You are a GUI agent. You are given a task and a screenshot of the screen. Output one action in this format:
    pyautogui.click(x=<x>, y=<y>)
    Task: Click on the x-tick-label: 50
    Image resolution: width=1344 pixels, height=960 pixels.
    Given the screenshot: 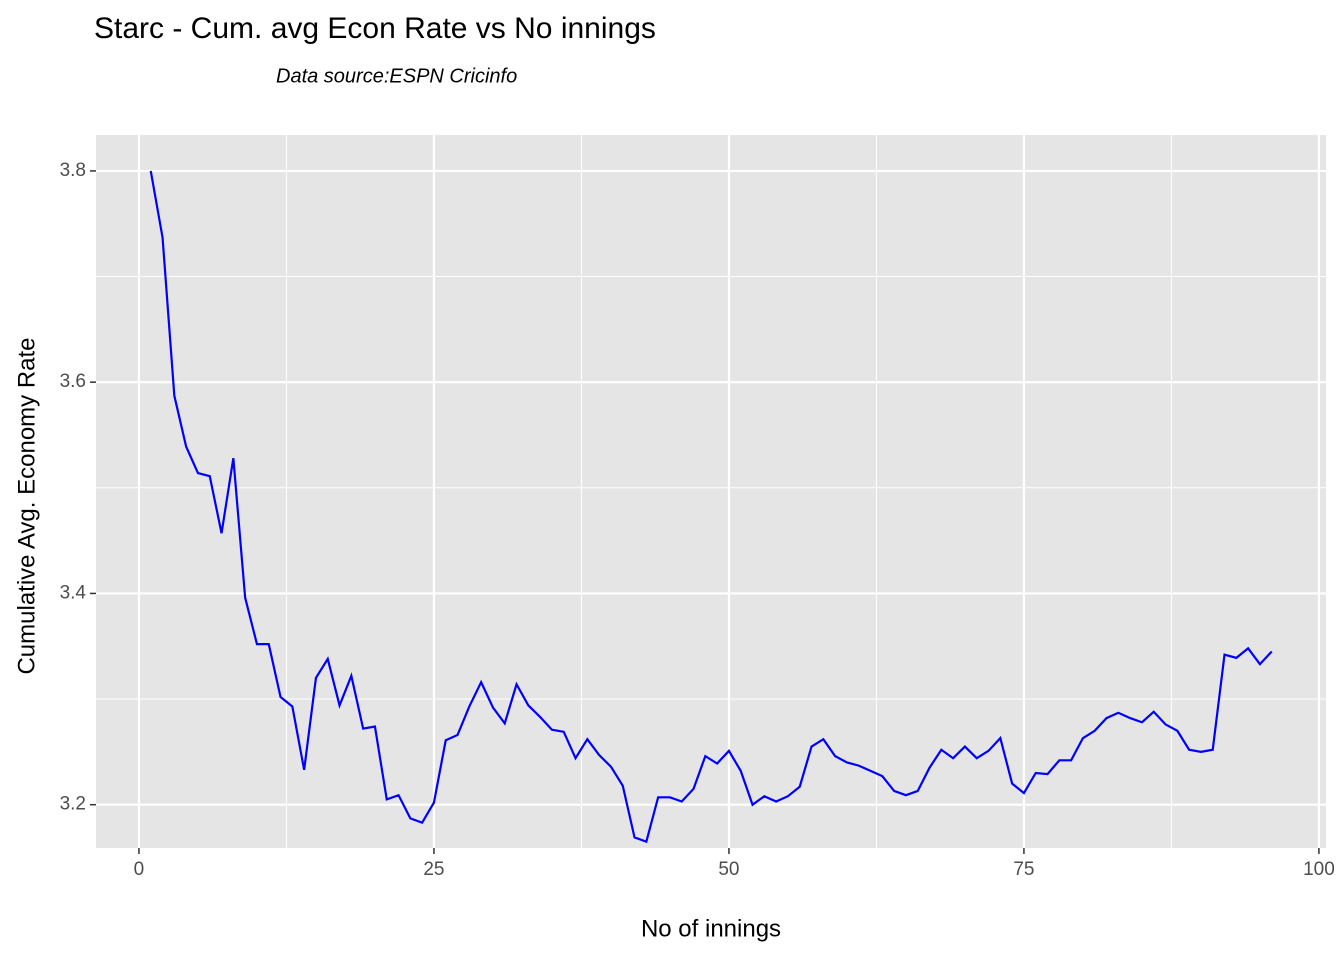 What is the action you would take?
    pyautogui.click(x=728, y=869)
    